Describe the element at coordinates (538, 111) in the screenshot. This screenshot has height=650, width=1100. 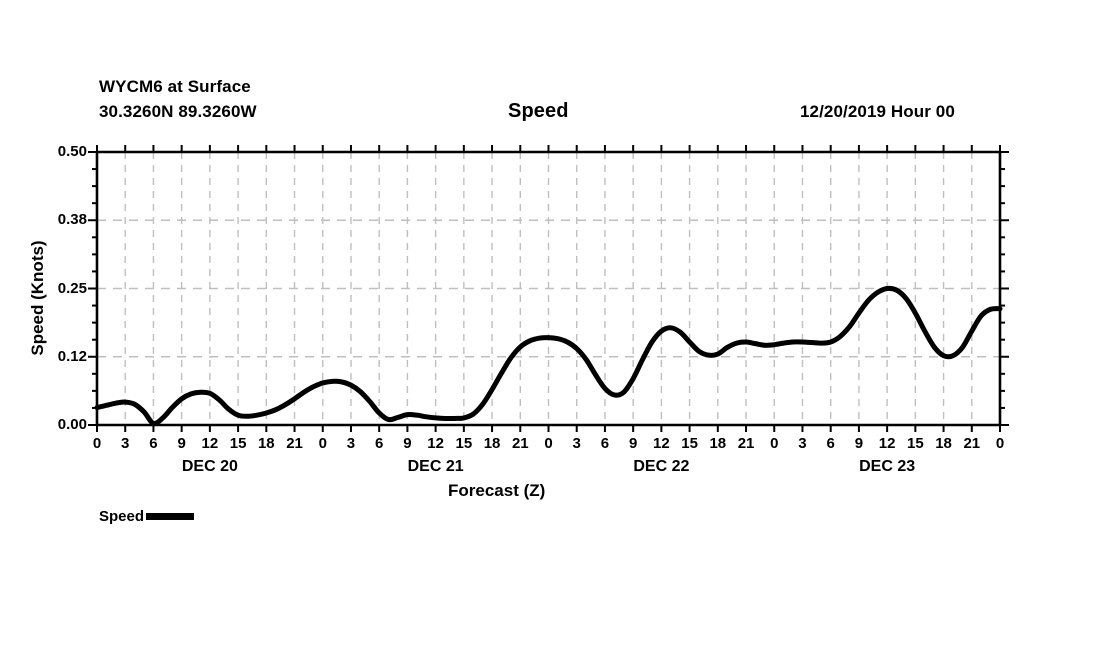
I see `page-title: Speed` at that location.